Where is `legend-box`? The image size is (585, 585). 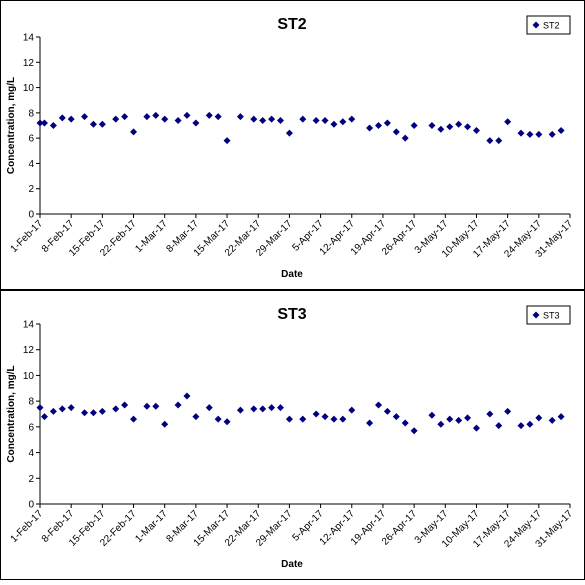
legend-box is located at coordinates (548, 25).